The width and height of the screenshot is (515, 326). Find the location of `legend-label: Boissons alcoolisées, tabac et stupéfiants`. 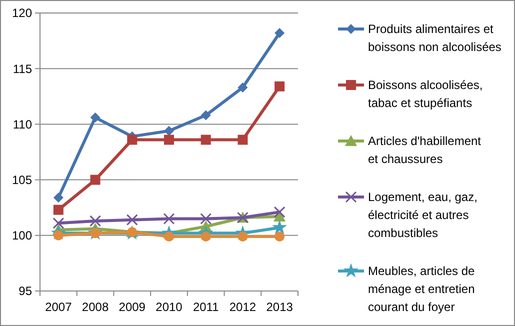

legend-label: Boissons alcoolisées, tabac et stupéfiants is located at coordinates (425, 94).